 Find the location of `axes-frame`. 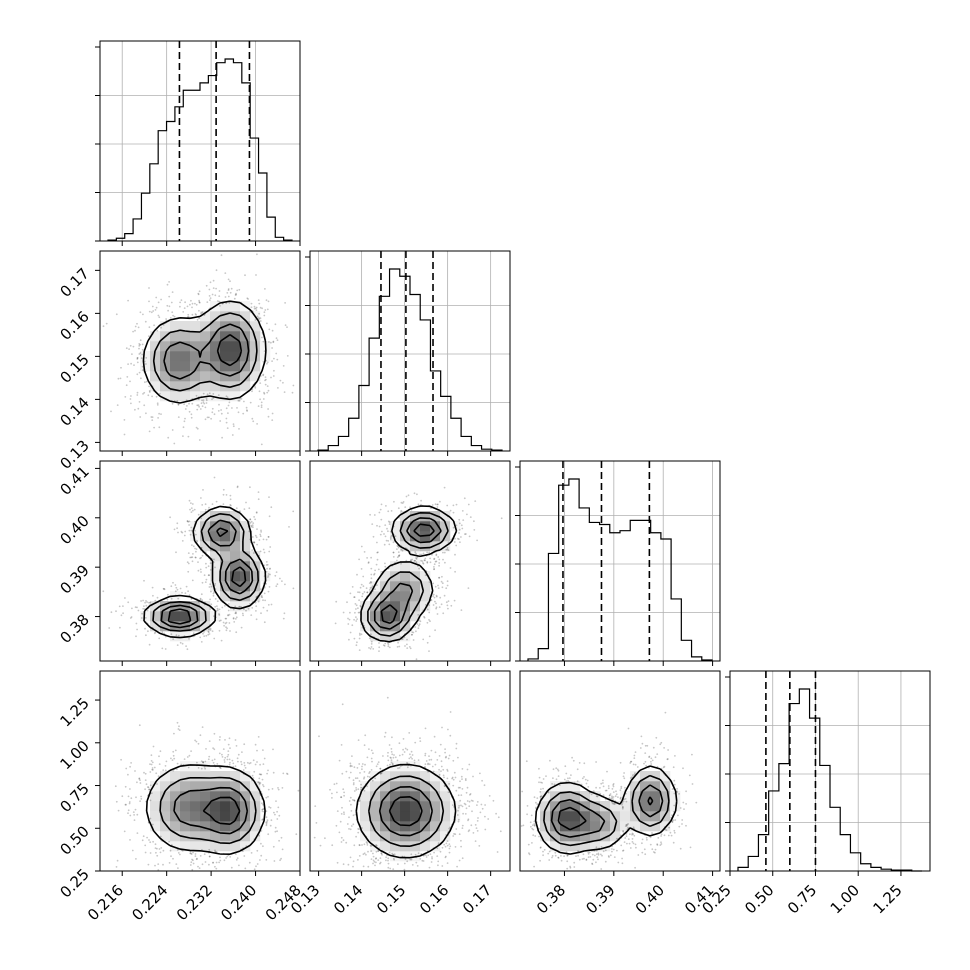

axes-frame is located at coordinates (200, 141).